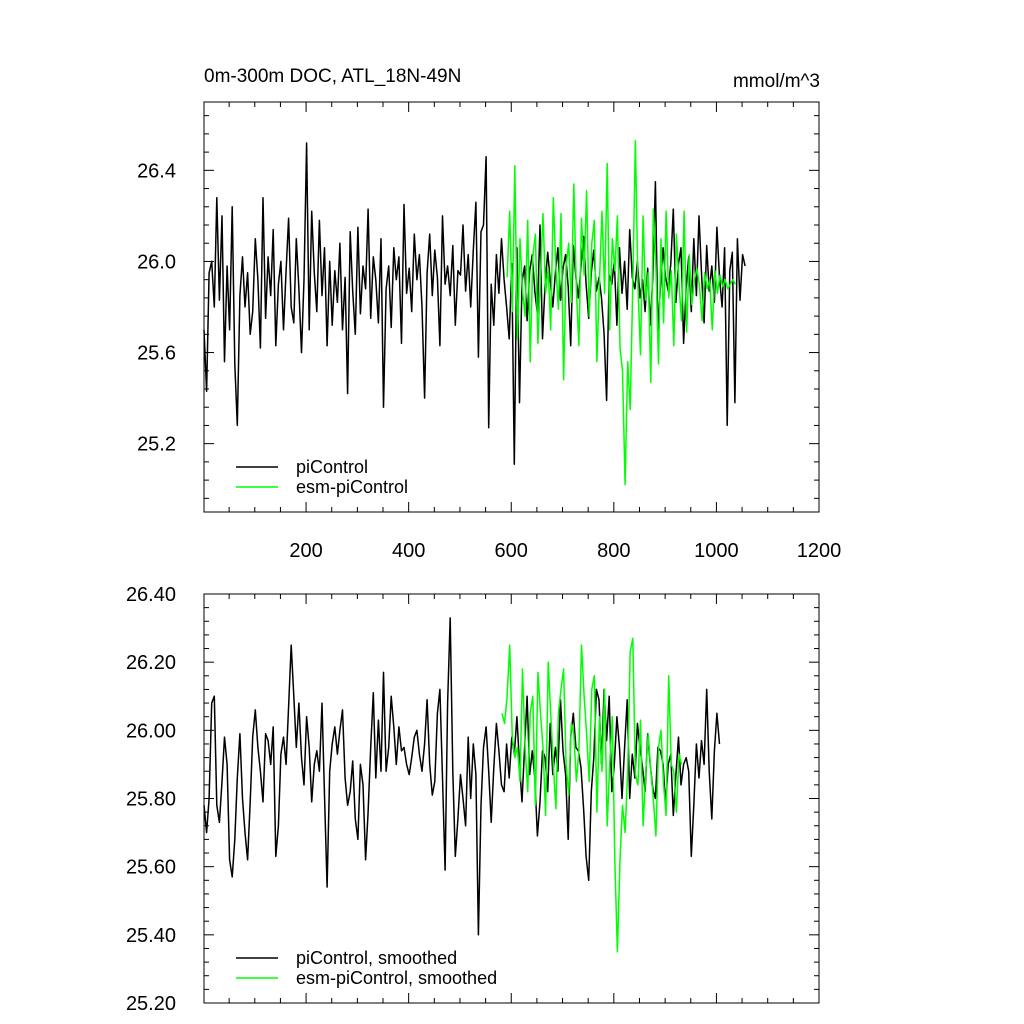 The height and width of the screenshot is (1024, 1024). What do you see at coordinates (511, 551) in the screenshot?
I see `top-x-tick-label: 600` at bounding box center [511, 551].